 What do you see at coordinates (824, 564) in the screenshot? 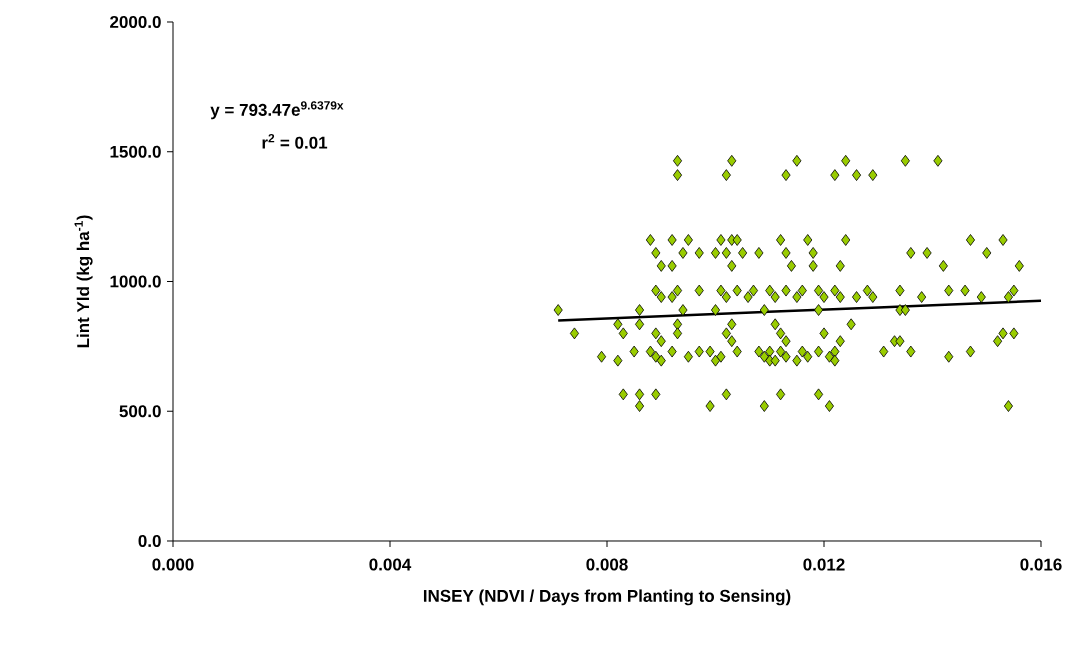
I see `x-tick-label: 0.012` at bounding box center [824, 564].